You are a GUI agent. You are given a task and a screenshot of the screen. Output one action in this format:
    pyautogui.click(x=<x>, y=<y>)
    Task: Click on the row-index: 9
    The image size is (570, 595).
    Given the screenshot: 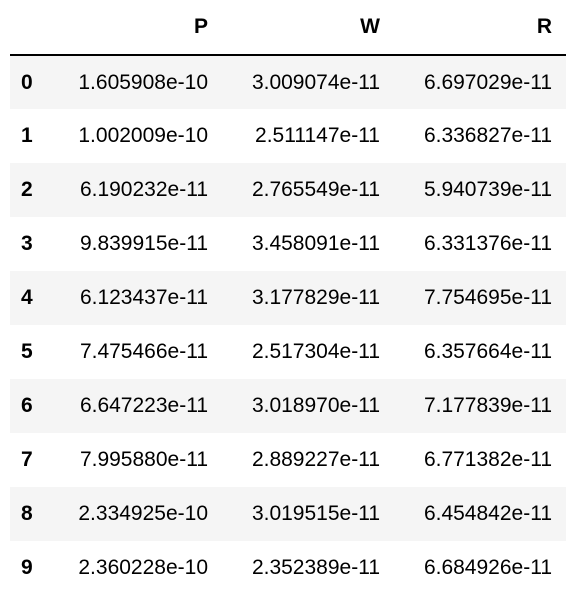 What is the action you would take?
    pyautogui.click(x=27, y=567)
    